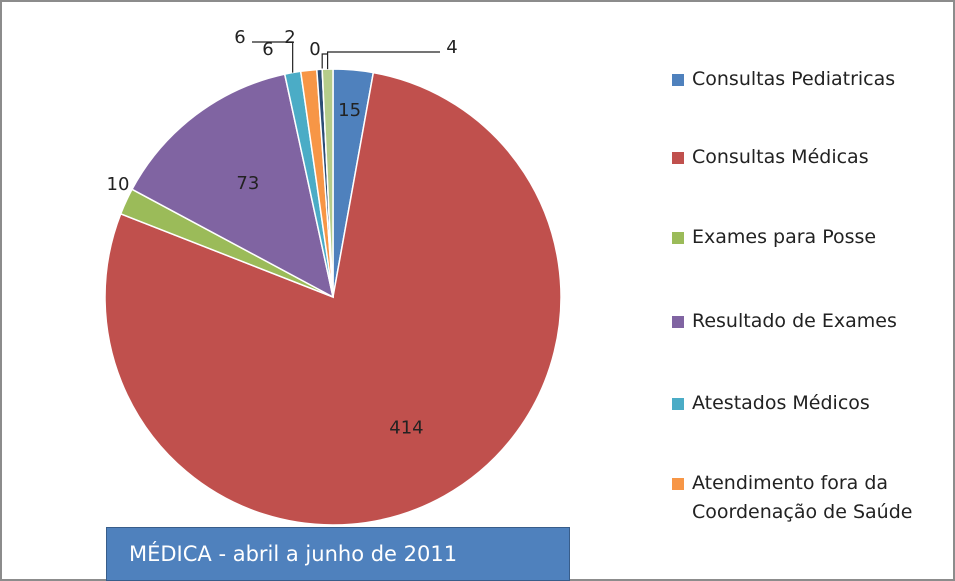 This screenshot has height=581, width=955. What do you see at coordinates (784, 237) in the screenshot?
I see `legend-label: Exames para Posse` at bounding box center [784, 237].